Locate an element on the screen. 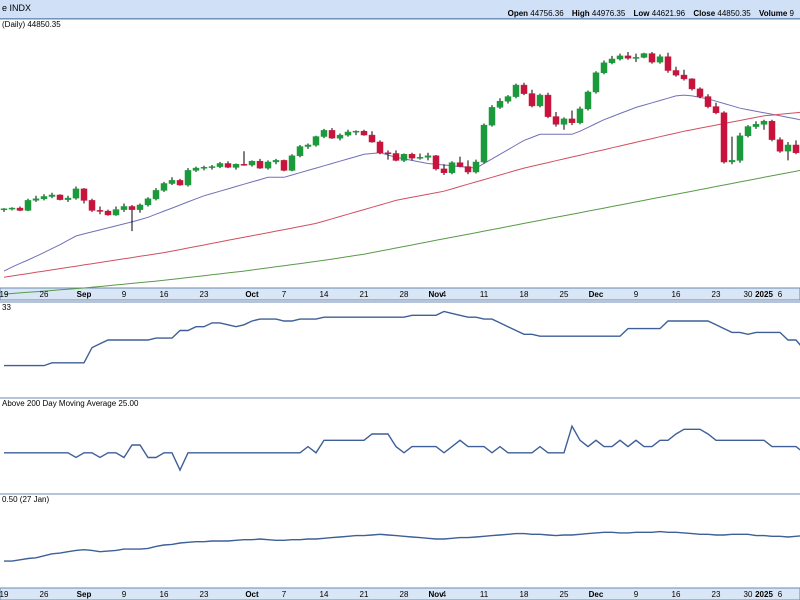 The height and width of the screenshot is (600, 800). x-tick-label: Dec is located at coordinates (596, 594).